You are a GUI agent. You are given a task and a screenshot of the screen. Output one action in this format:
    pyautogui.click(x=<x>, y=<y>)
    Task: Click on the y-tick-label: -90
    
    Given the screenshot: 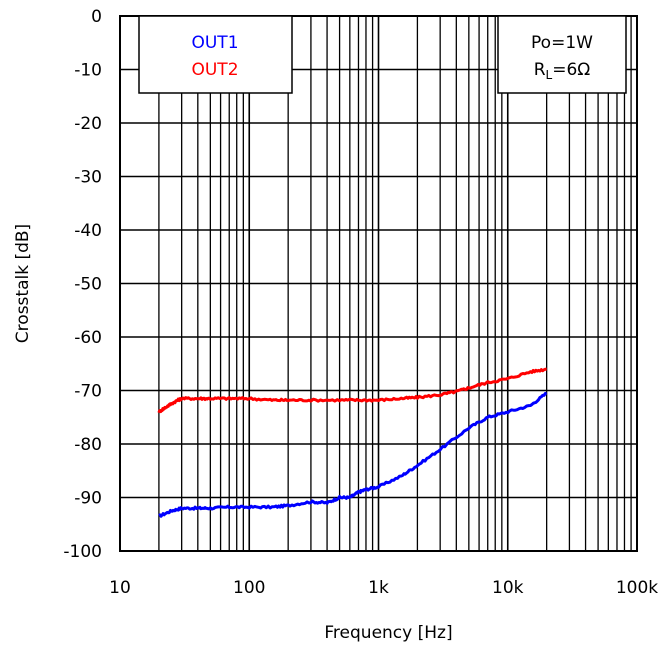 What is the action you would take?
    pyautogui.click(x=88, y=499)
    